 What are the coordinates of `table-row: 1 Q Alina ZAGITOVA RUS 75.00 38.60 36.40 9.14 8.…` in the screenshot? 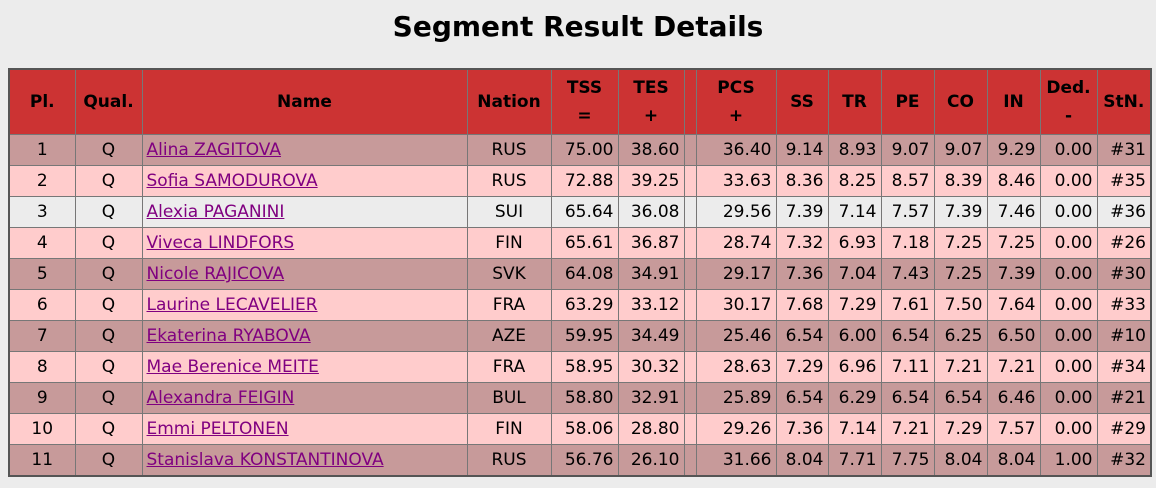 It's located at (580, 150).